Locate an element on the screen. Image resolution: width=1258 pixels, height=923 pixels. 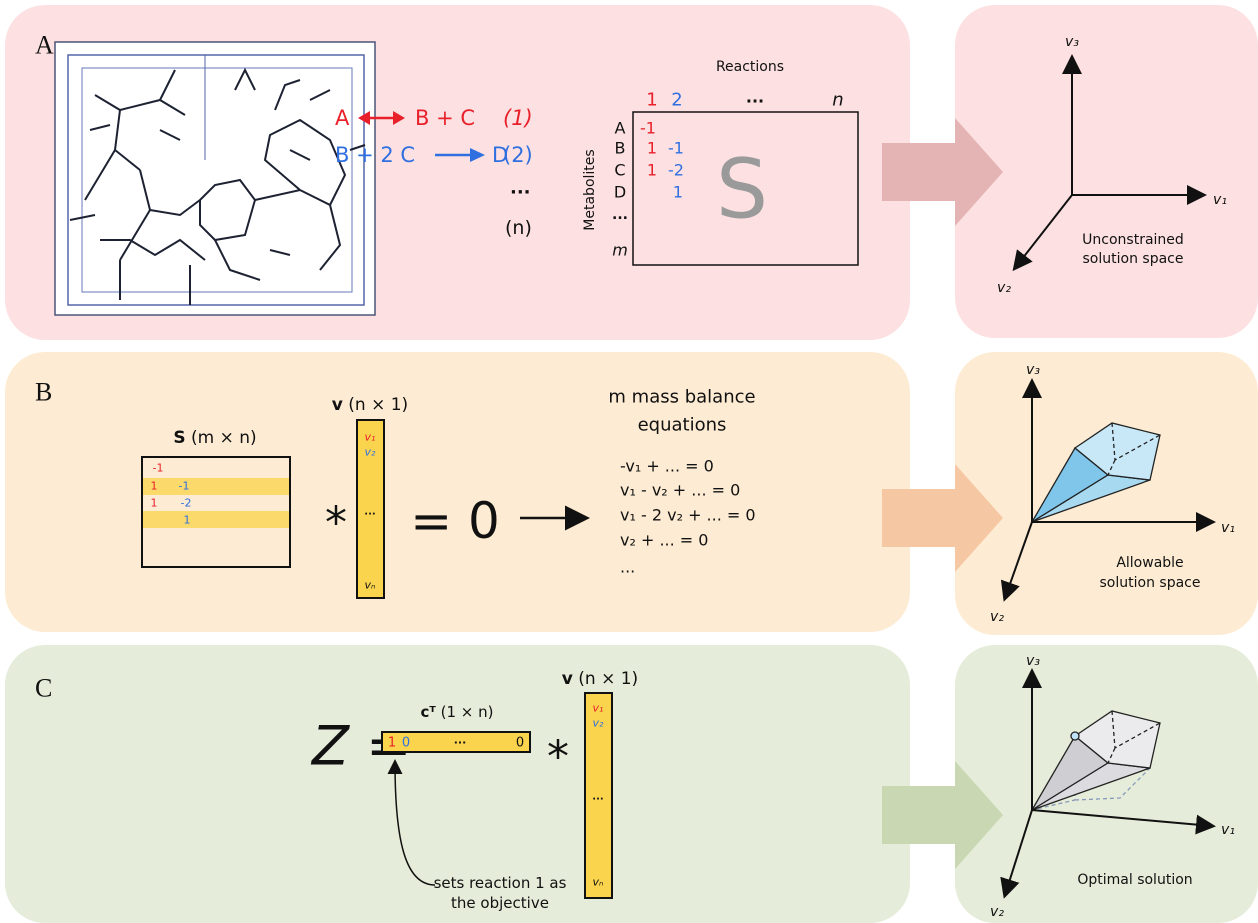
axis-label: v₂ is located at coordinates (997, 617).